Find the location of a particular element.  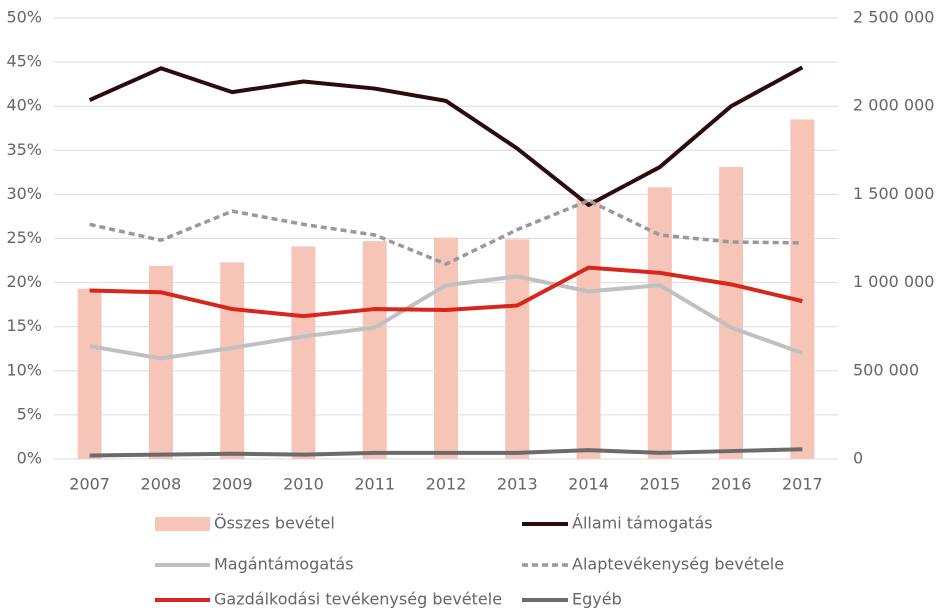

legend-label: Magántámogatás is located at coordinates (284, 564).